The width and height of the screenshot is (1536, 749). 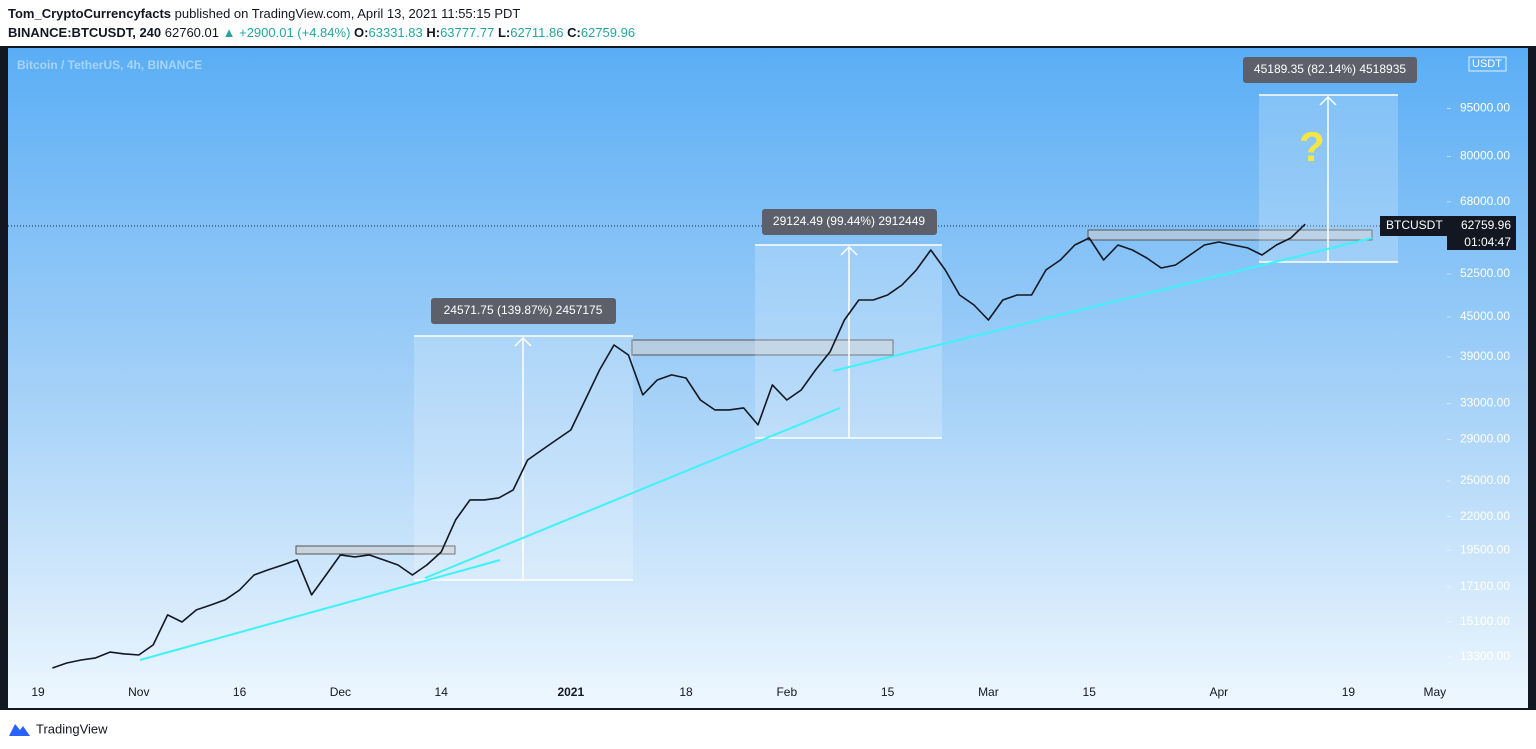 I want to click on y-tick-label: 68000.00, so click(x=1485, y=201).